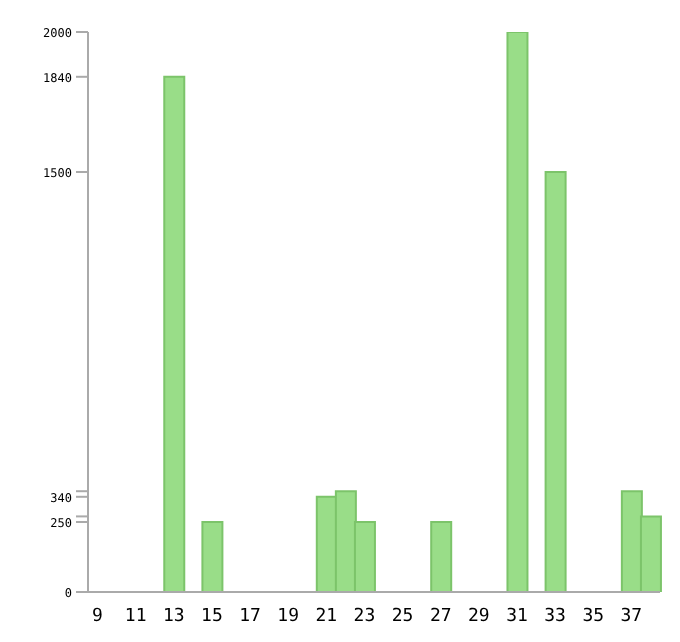  Describe the element at coordinates (555, 616) in the screenshot. I see `x-tick-label: 33` at that location.